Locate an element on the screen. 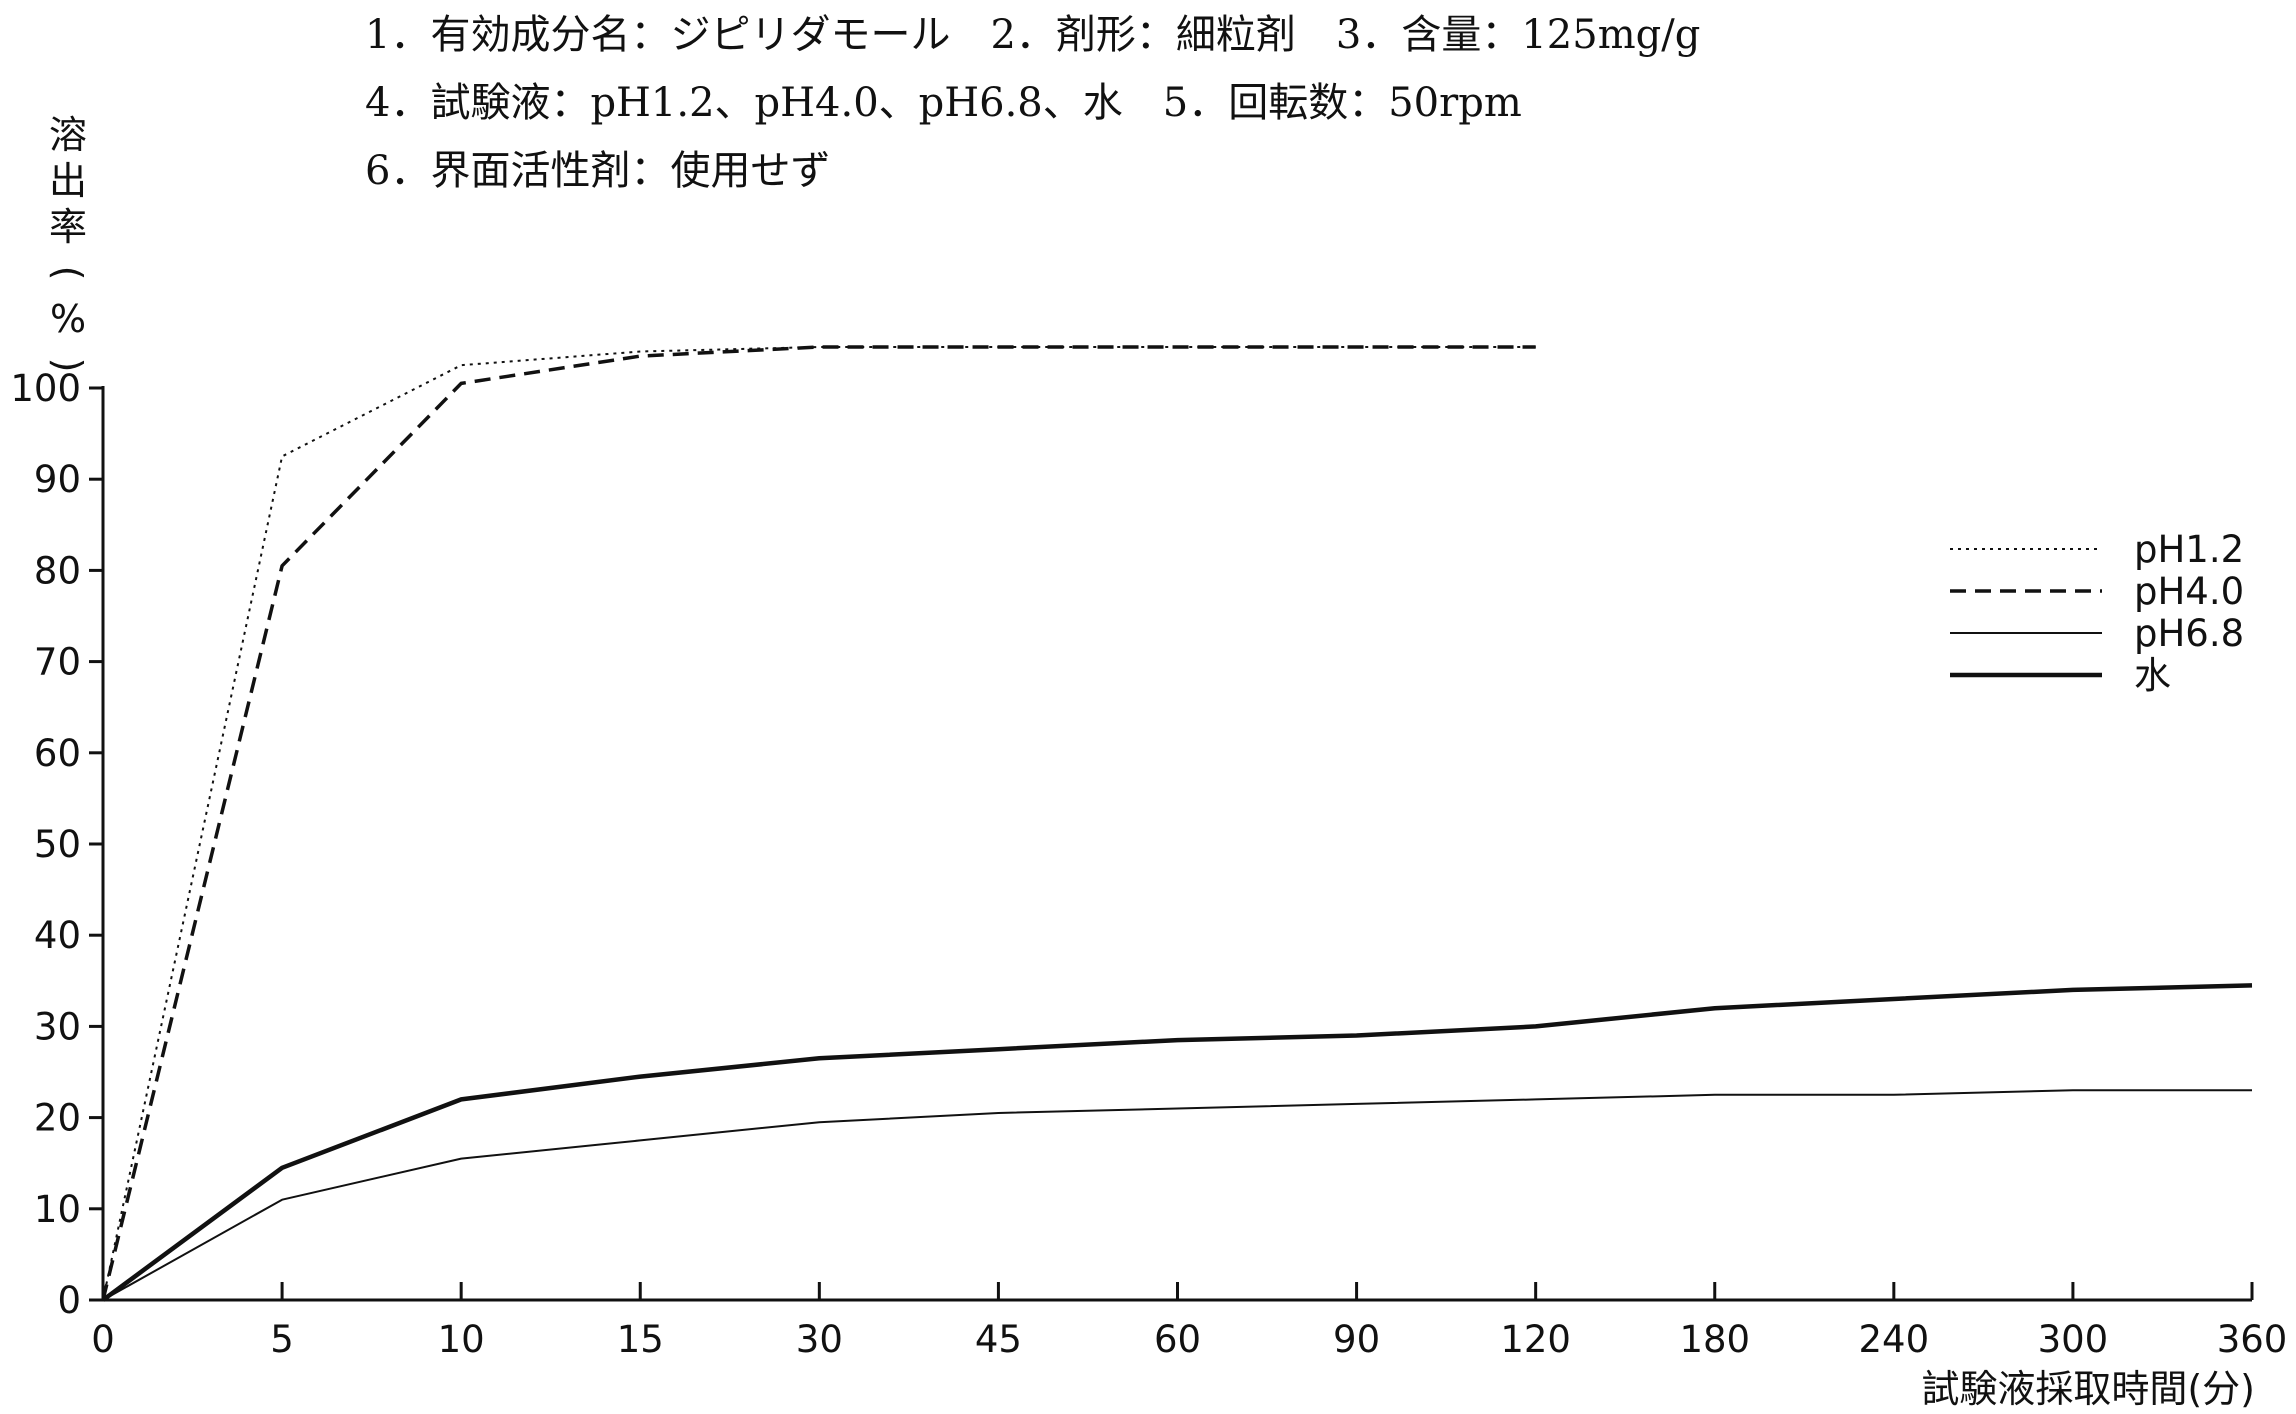  y-tick-label: 40 is located at coordinates (57, 935).